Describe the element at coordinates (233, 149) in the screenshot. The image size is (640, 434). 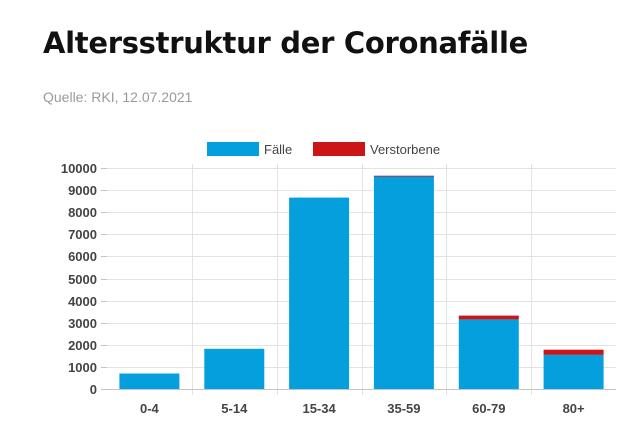
I see `legend-swatch-faelle` at that location.